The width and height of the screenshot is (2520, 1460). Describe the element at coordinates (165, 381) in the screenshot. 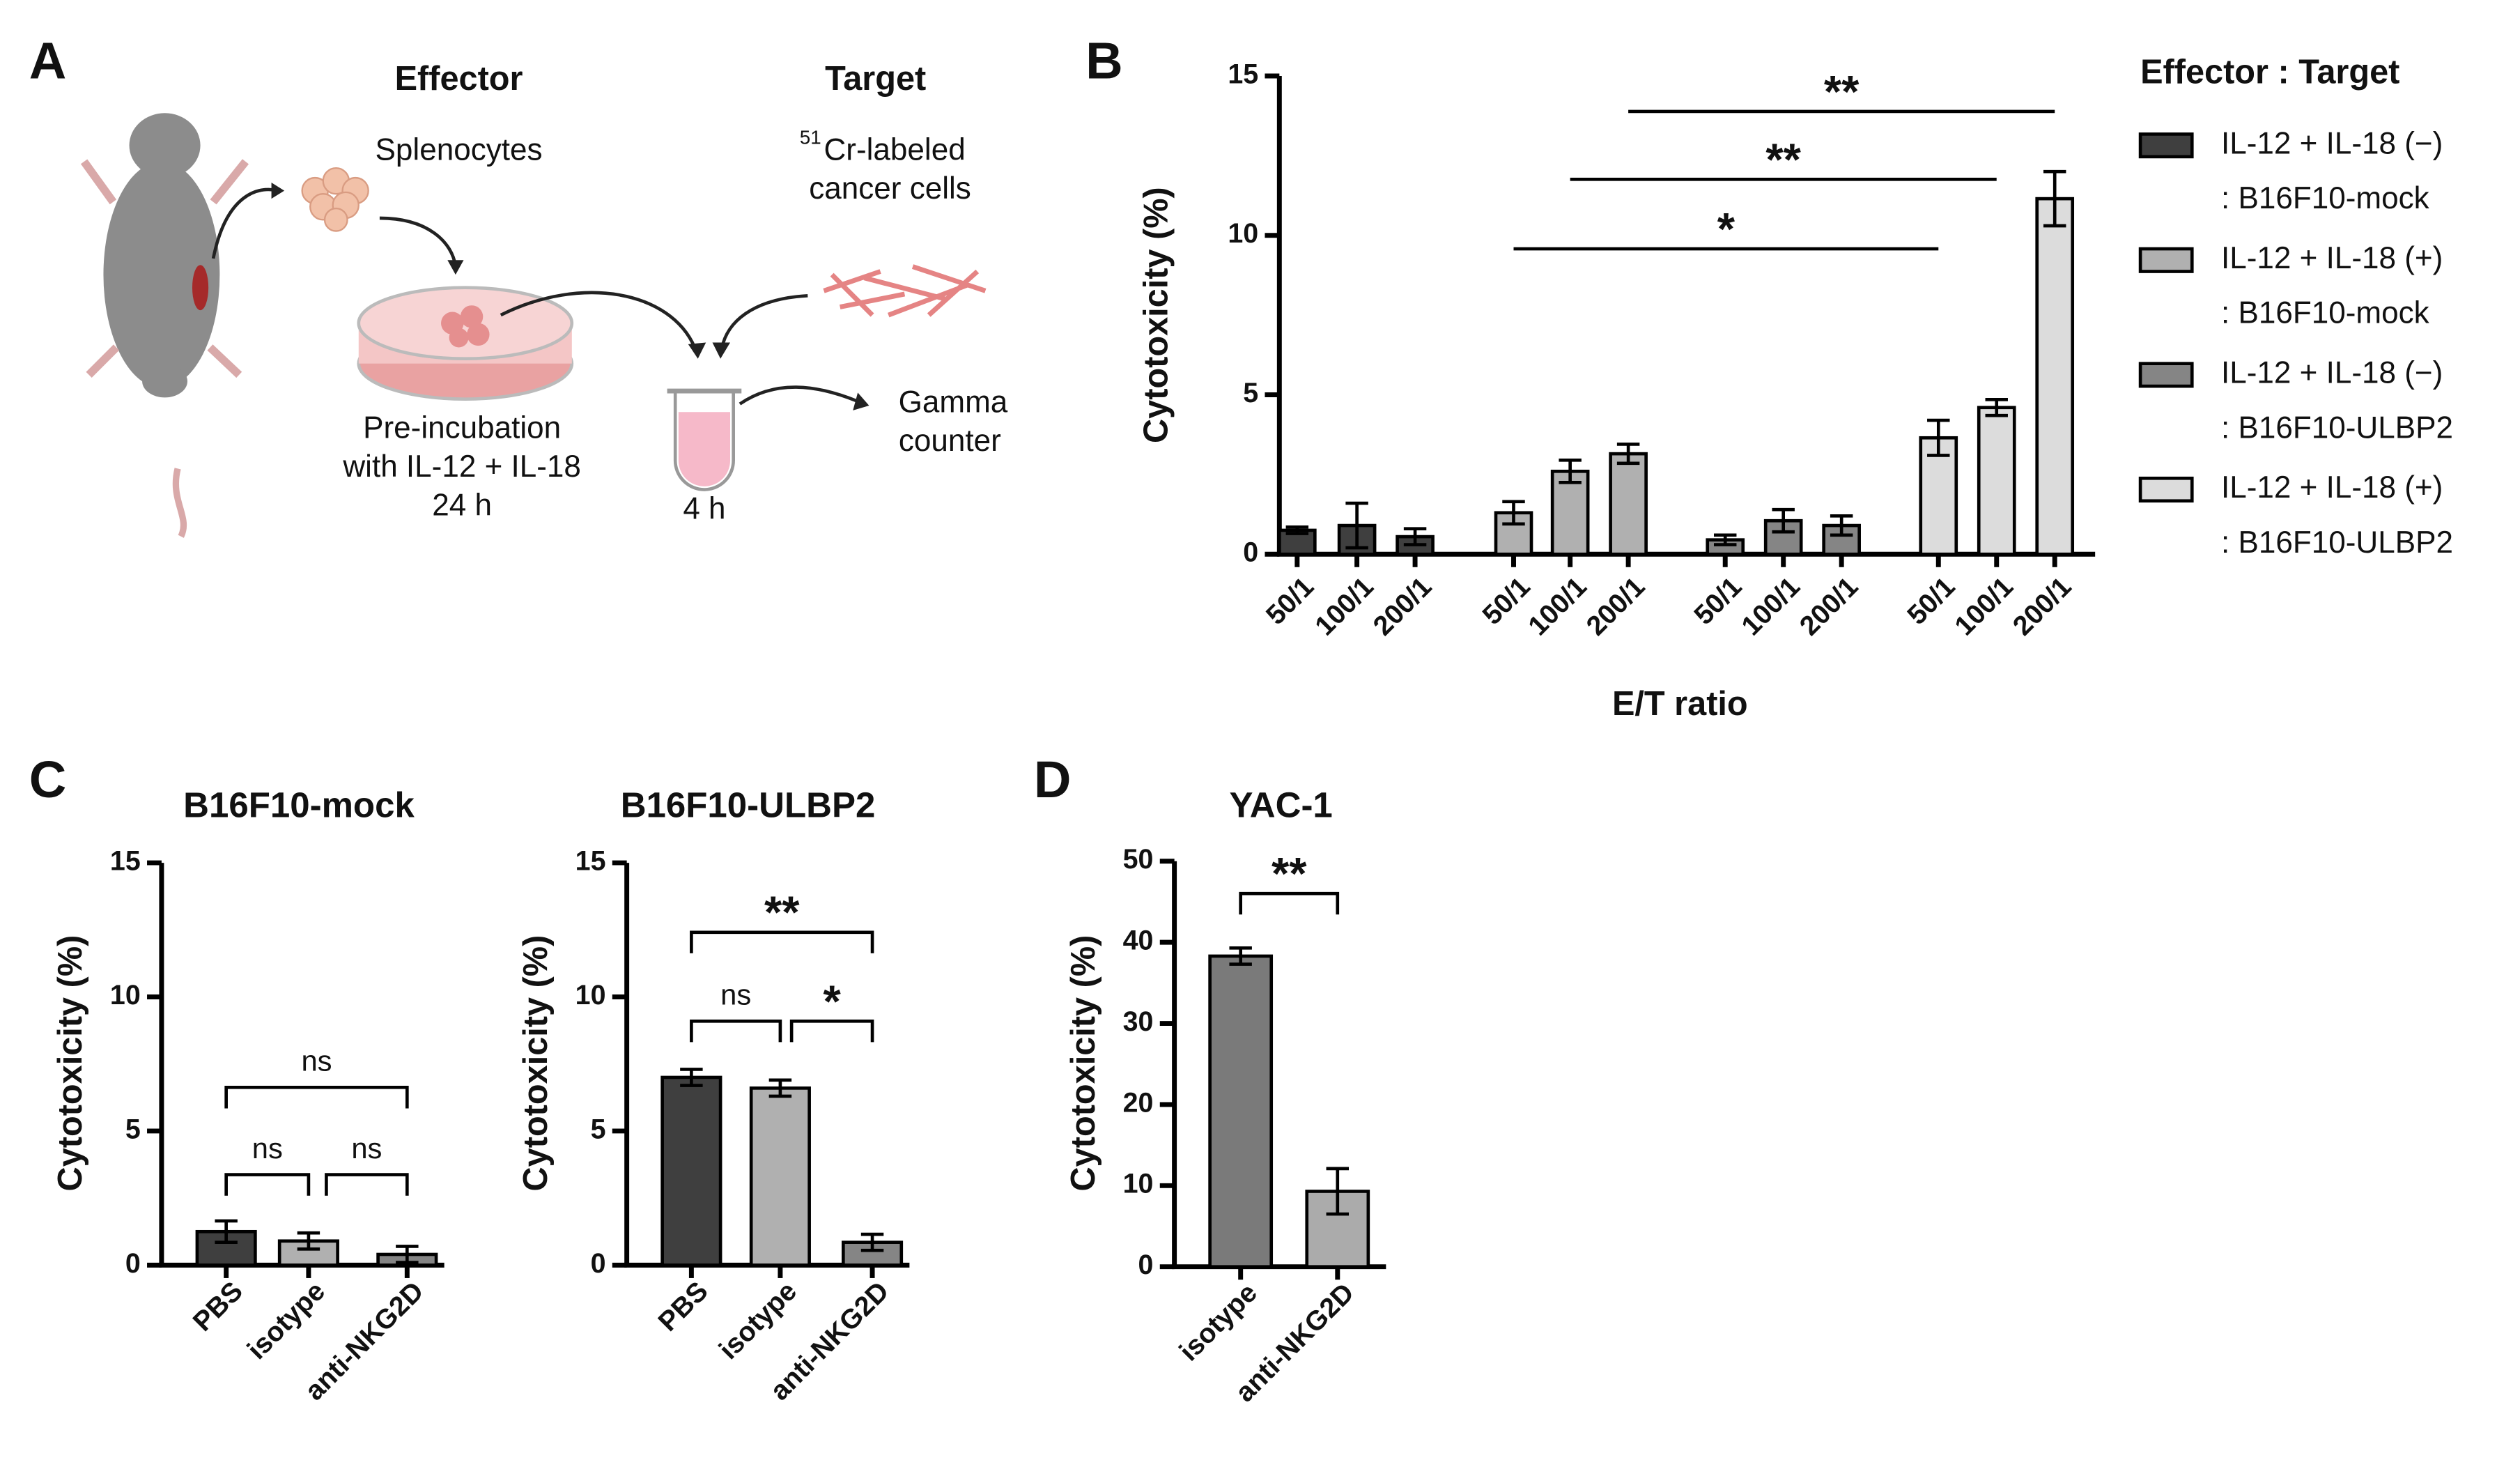

I see `mouse-rear` at that location.